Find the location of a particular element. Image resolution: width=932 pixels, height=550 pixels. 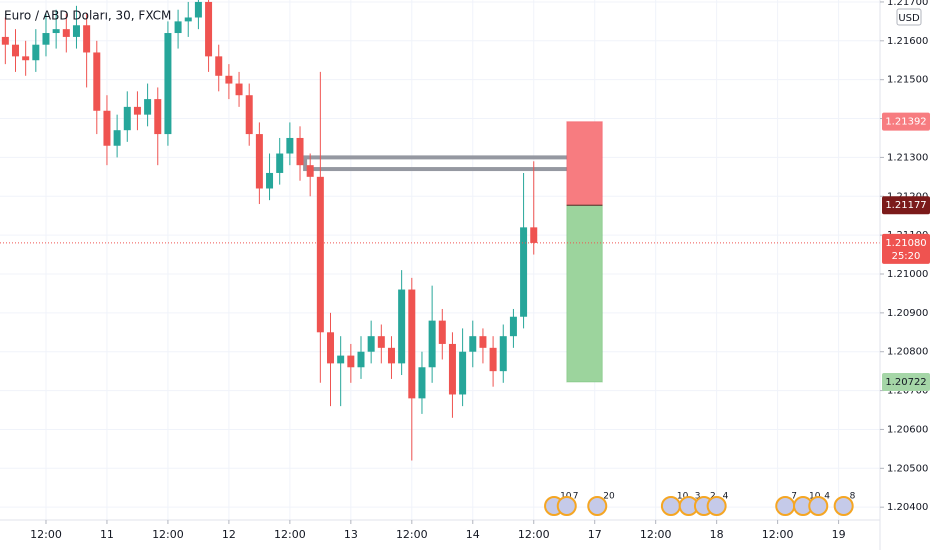

chart-title: Euro / ABD Doları, 30, FXCM is located at coordinates (87, 16).